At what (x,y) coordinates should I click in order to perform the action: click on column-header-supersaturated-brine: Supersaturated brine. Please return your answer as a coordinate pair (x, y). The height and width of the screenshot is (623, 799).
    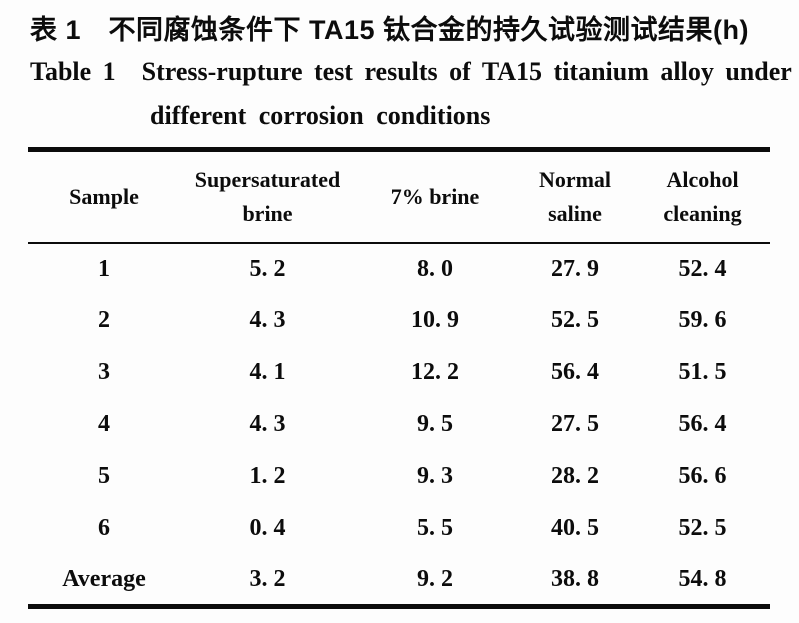
    Looking at the image, I should click on (267, 196).